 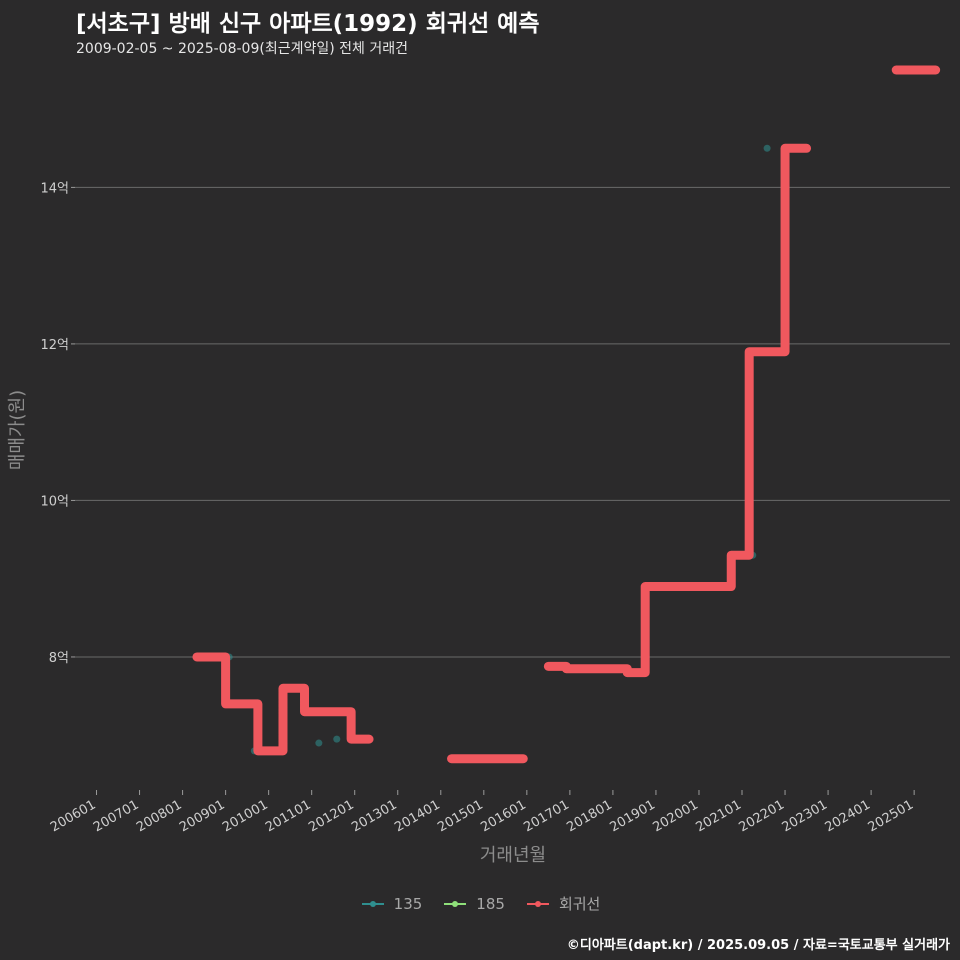 What do you see at coordinates (54, 188) in the screenshot?
I see `y-tick-label: 14억` at bounding box center [54, 188].